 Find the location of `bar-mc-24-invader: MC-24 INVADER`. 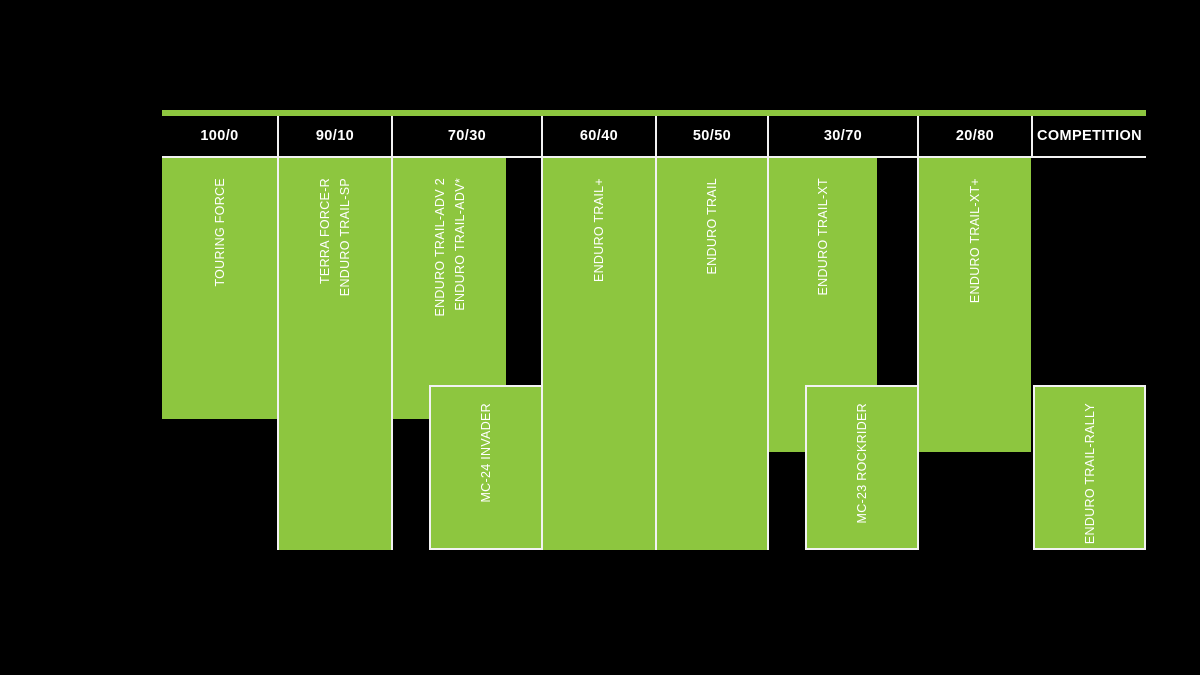

bar-mc-24-invader: MC-24 INVADER is located at coordinates (485, 467).